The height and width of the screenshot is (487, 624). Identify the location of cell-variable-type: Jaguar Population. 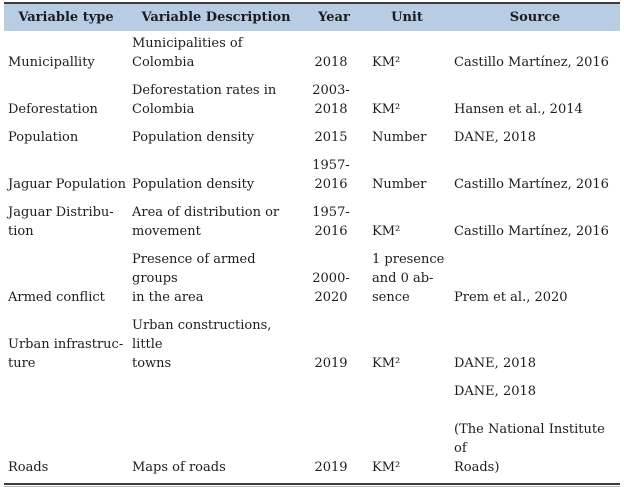
(67, 184).